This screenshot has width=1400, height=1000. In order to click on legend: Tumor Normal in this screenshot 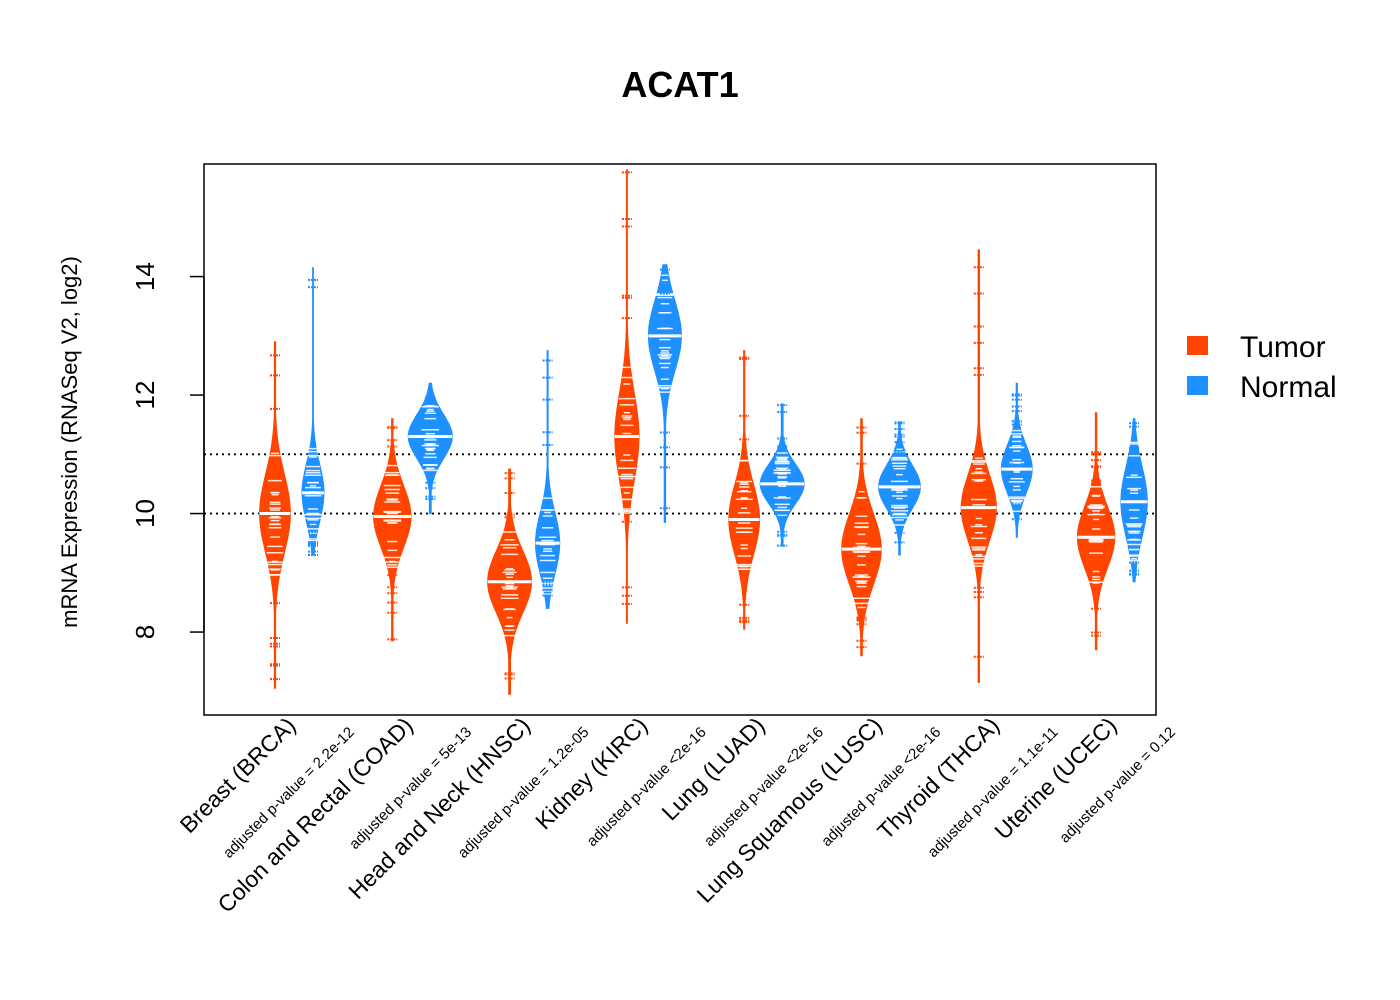, I will do `click(1262, 367)`.